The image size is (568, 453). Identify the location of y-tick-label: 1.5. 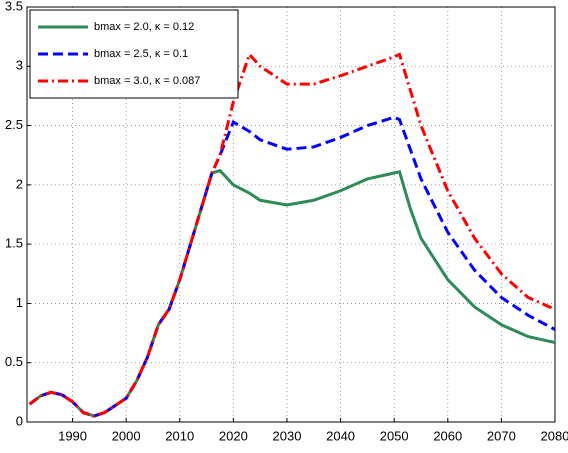
(14, 243).